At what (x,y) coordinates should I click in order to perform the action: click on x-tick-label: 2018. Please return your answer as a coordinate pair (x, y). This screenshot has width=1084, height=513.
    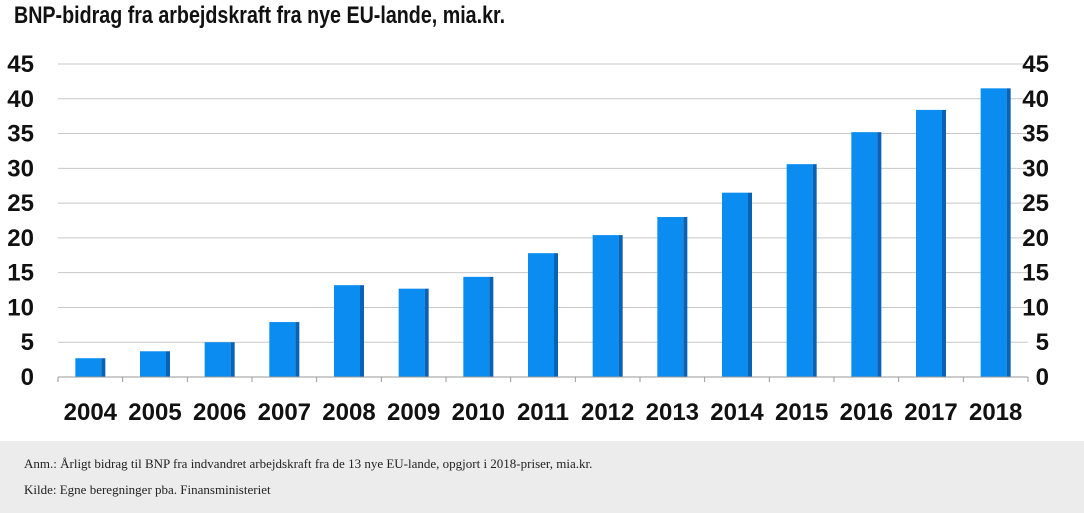
    Looking at the image, I should click on (995, 412).